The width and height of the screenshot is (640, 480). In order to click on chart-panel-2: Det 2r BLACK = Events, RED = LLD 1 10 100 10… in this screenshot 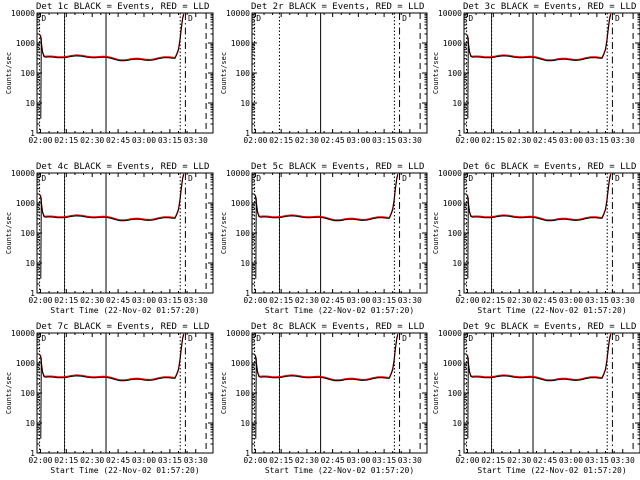, I will do `click(324, 73)`.